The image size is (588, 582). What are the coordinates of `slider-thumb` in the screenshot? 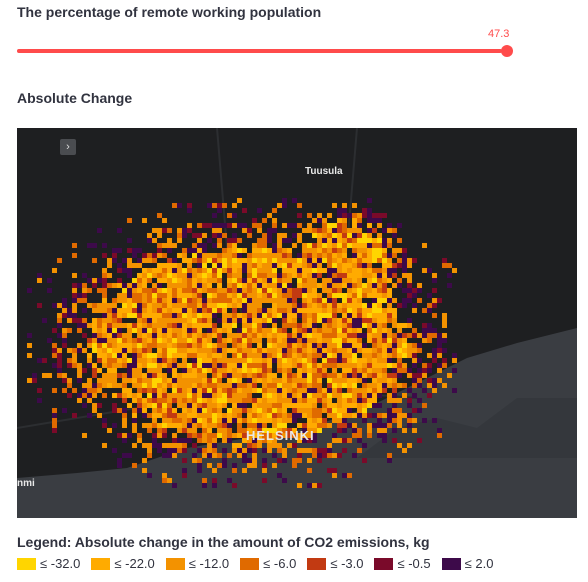 It's located at (507, 51).